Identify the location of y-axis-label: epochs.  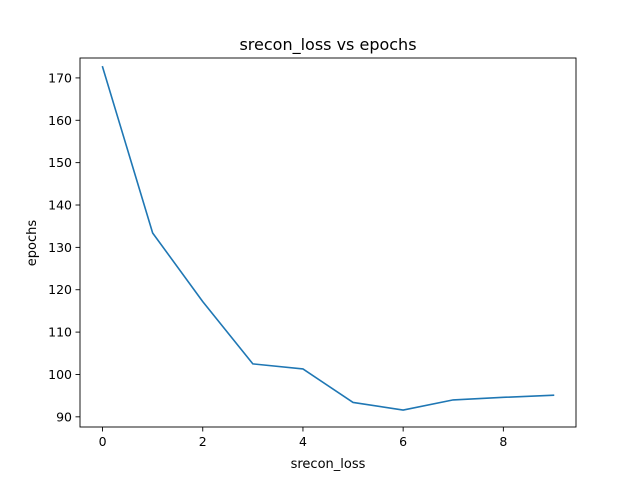
(32, 243).